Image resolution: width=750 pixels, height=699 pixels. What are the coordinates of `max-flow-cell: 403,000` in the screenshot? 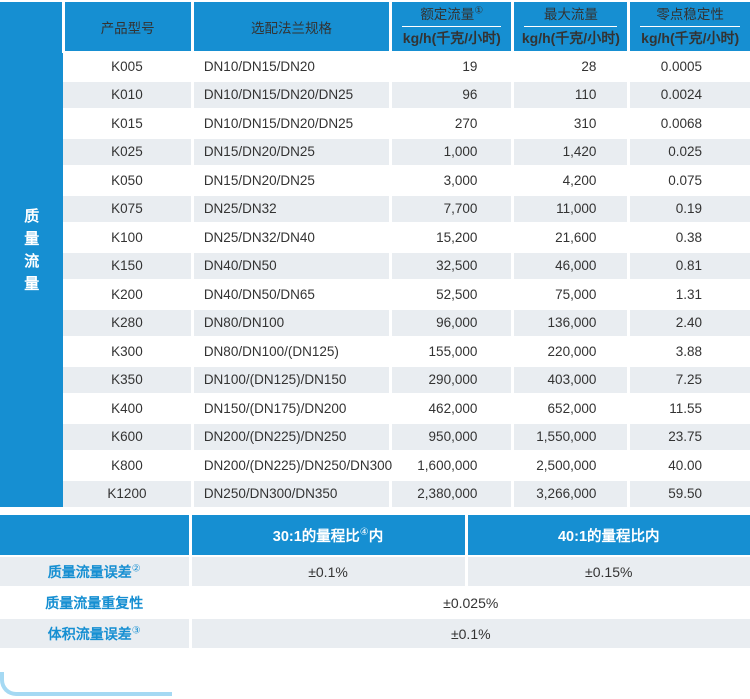 It's located at (570, 380).